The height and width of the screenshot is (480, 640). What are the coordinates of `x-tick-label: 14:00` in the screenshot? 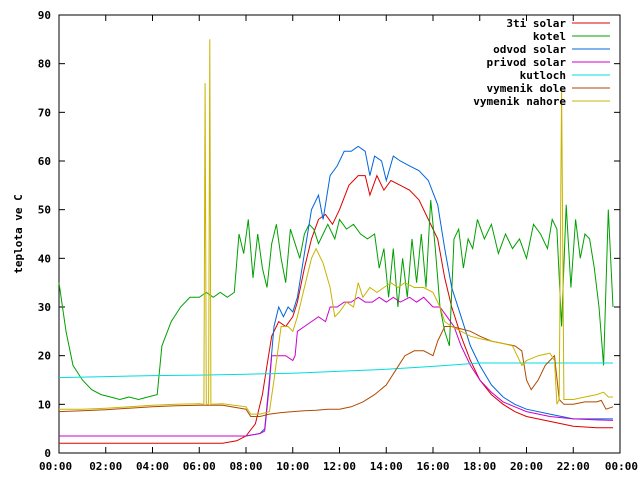 It's located at (386, 466).